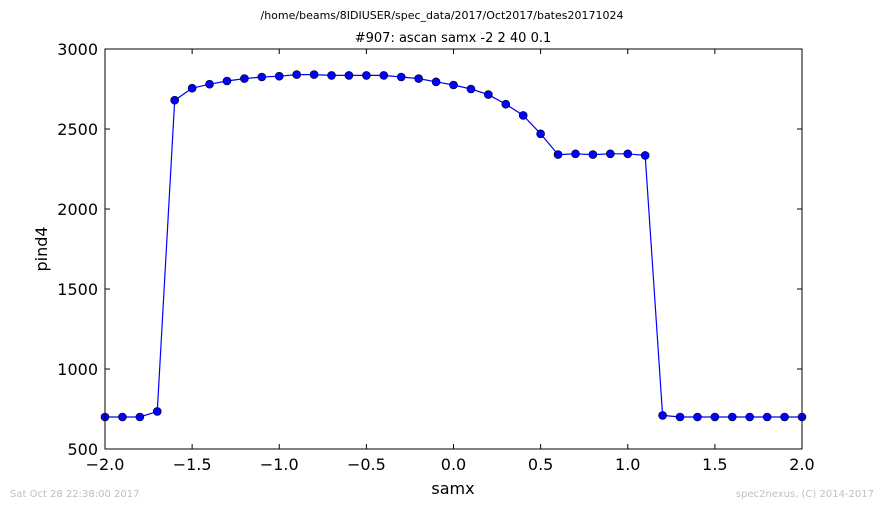 This screenshot has width=884, height=509. What do you see at coordinates (77, 129) in the screenshot?
I see `y-tick-label: 2500` at bounding box center [77, 129].